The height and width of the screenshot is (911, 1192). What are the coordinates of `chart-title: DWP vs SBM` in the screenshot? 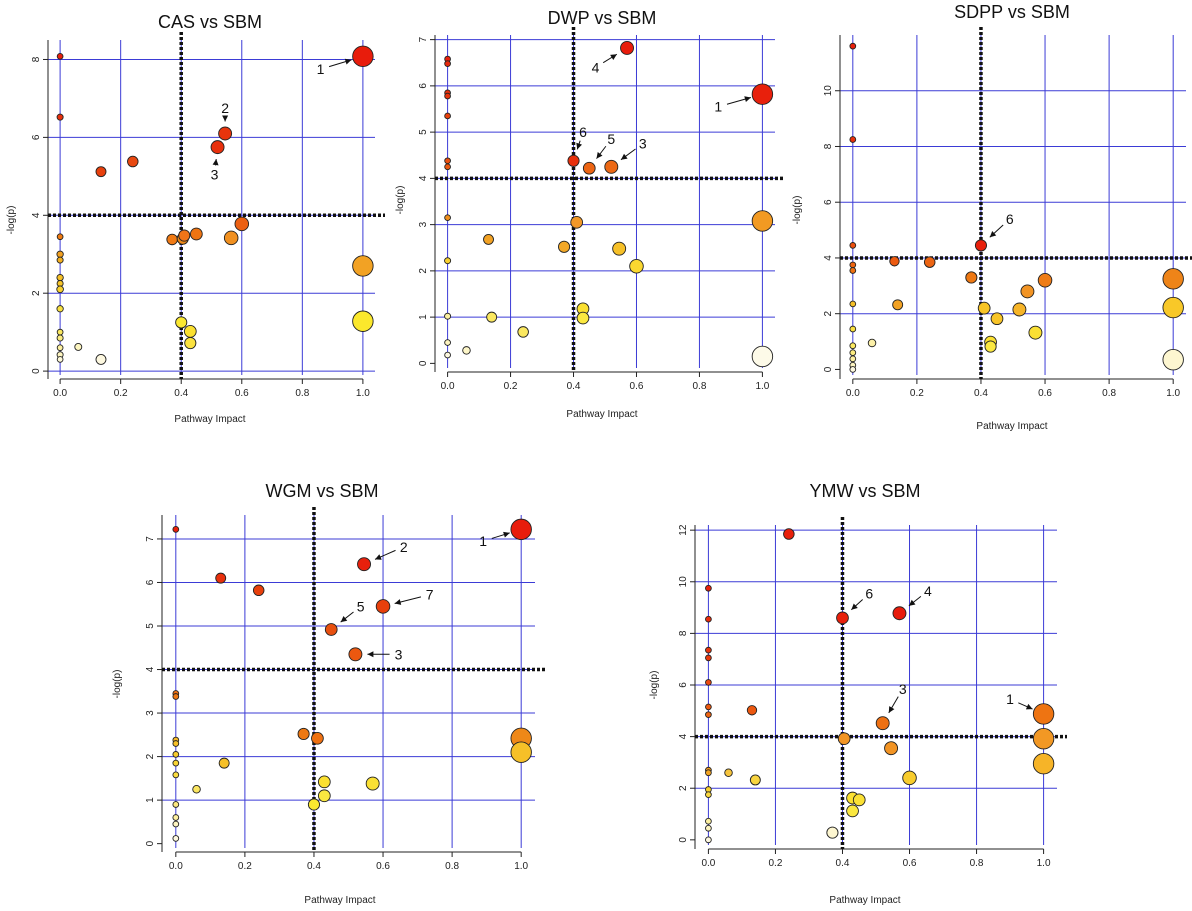 It's located at (602, 18).